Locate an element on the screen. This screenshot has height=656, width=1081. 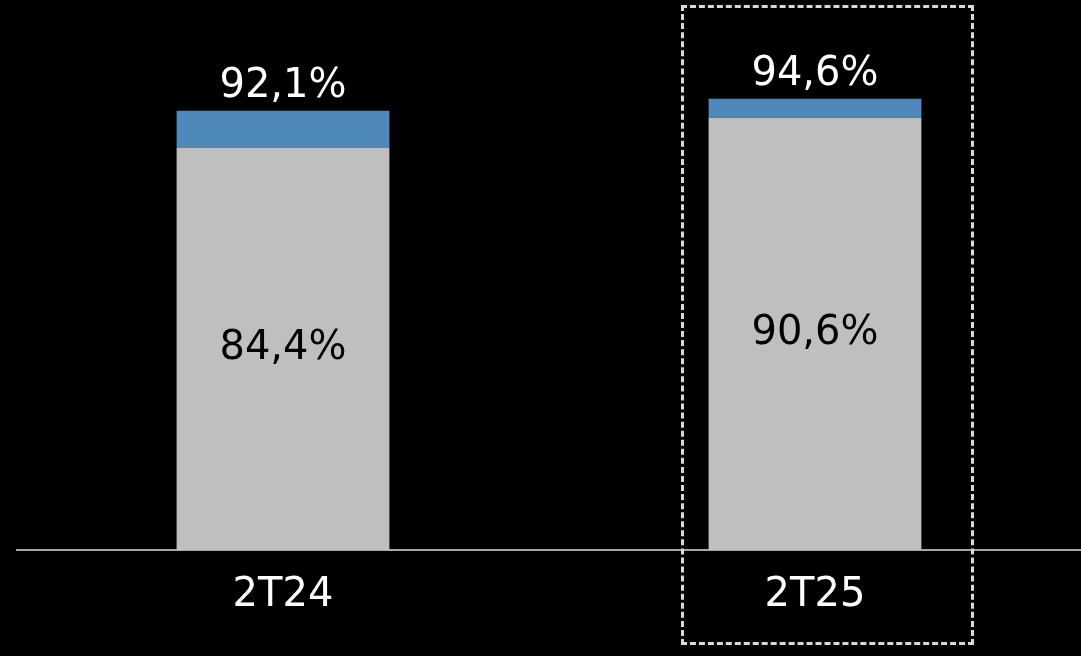
total-label: 94,6% is located at coordinates (815, 71).